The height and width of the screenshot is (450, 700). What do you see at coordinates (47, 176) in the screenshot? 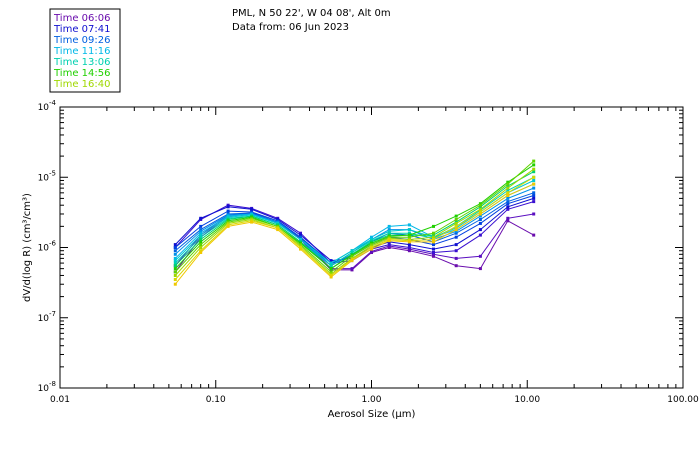
I see `y-tick-label: 10⁻⁵` at bounding box center [47, 176].